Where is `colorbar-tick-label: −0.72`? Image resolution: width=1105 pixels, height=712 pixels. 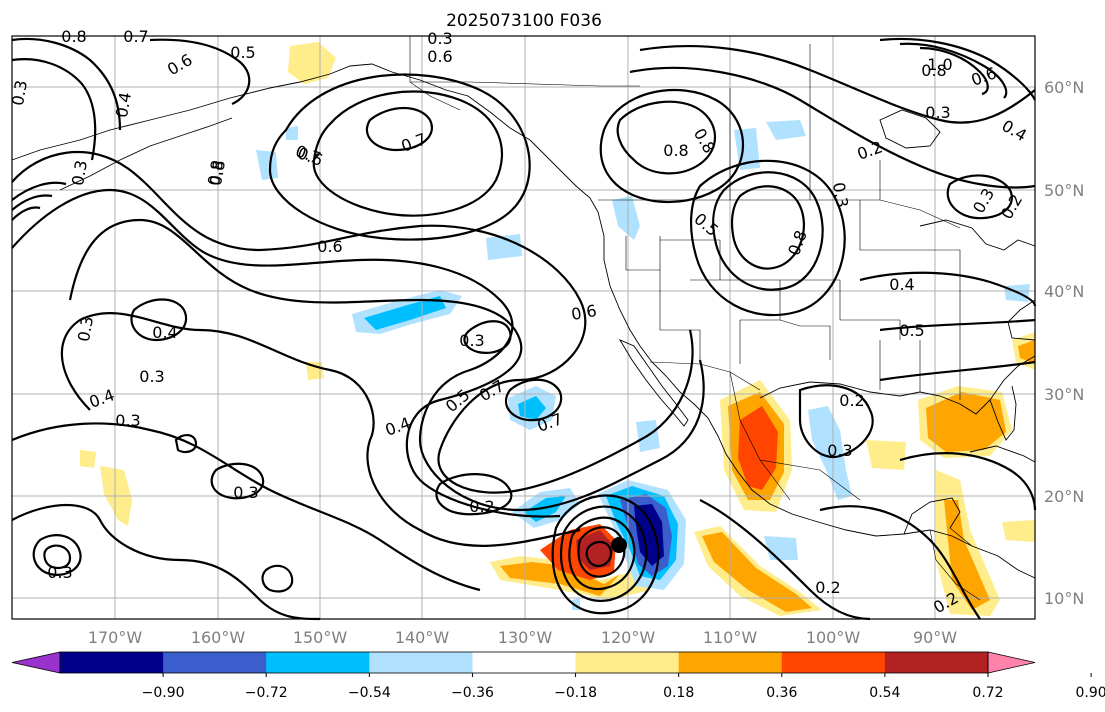 colorbar-tick-label: −0.72 is located at coordinates (266, 693).